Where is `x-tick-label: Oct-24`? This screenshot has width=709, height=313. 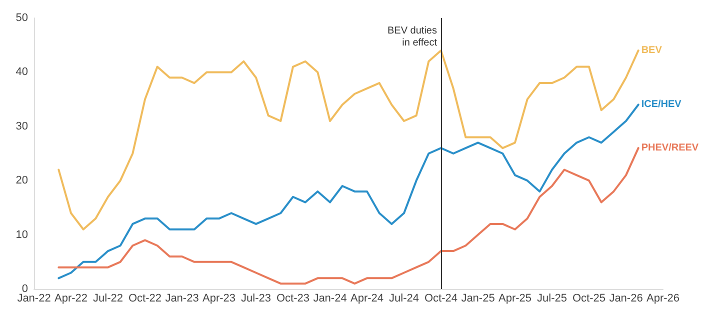
x-tick-label: Oct-24 is located at coordinates (441, 298).